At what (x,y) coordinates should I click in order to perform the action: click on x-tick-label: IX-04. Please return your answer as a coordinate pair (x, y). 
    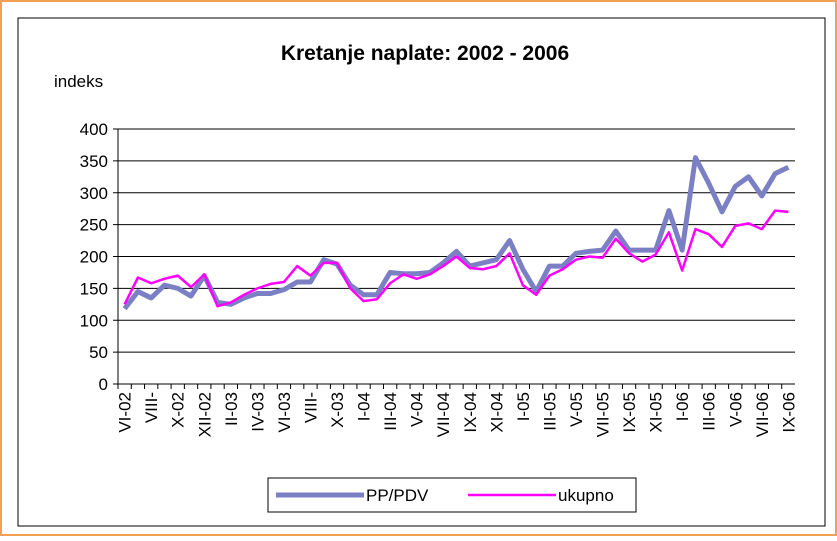
    Looking at the image, I should click on (470, 412).